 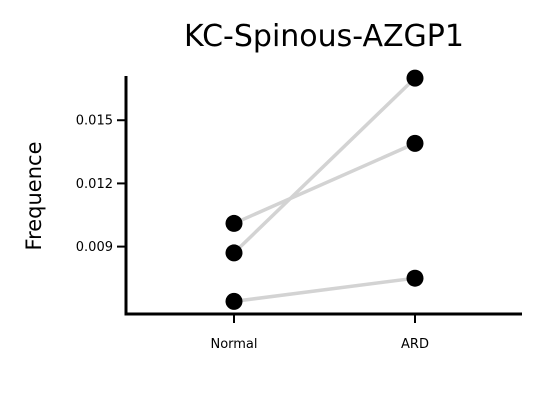 I want to click on y-tick-label: 0.012, so click(x=94, y=184).